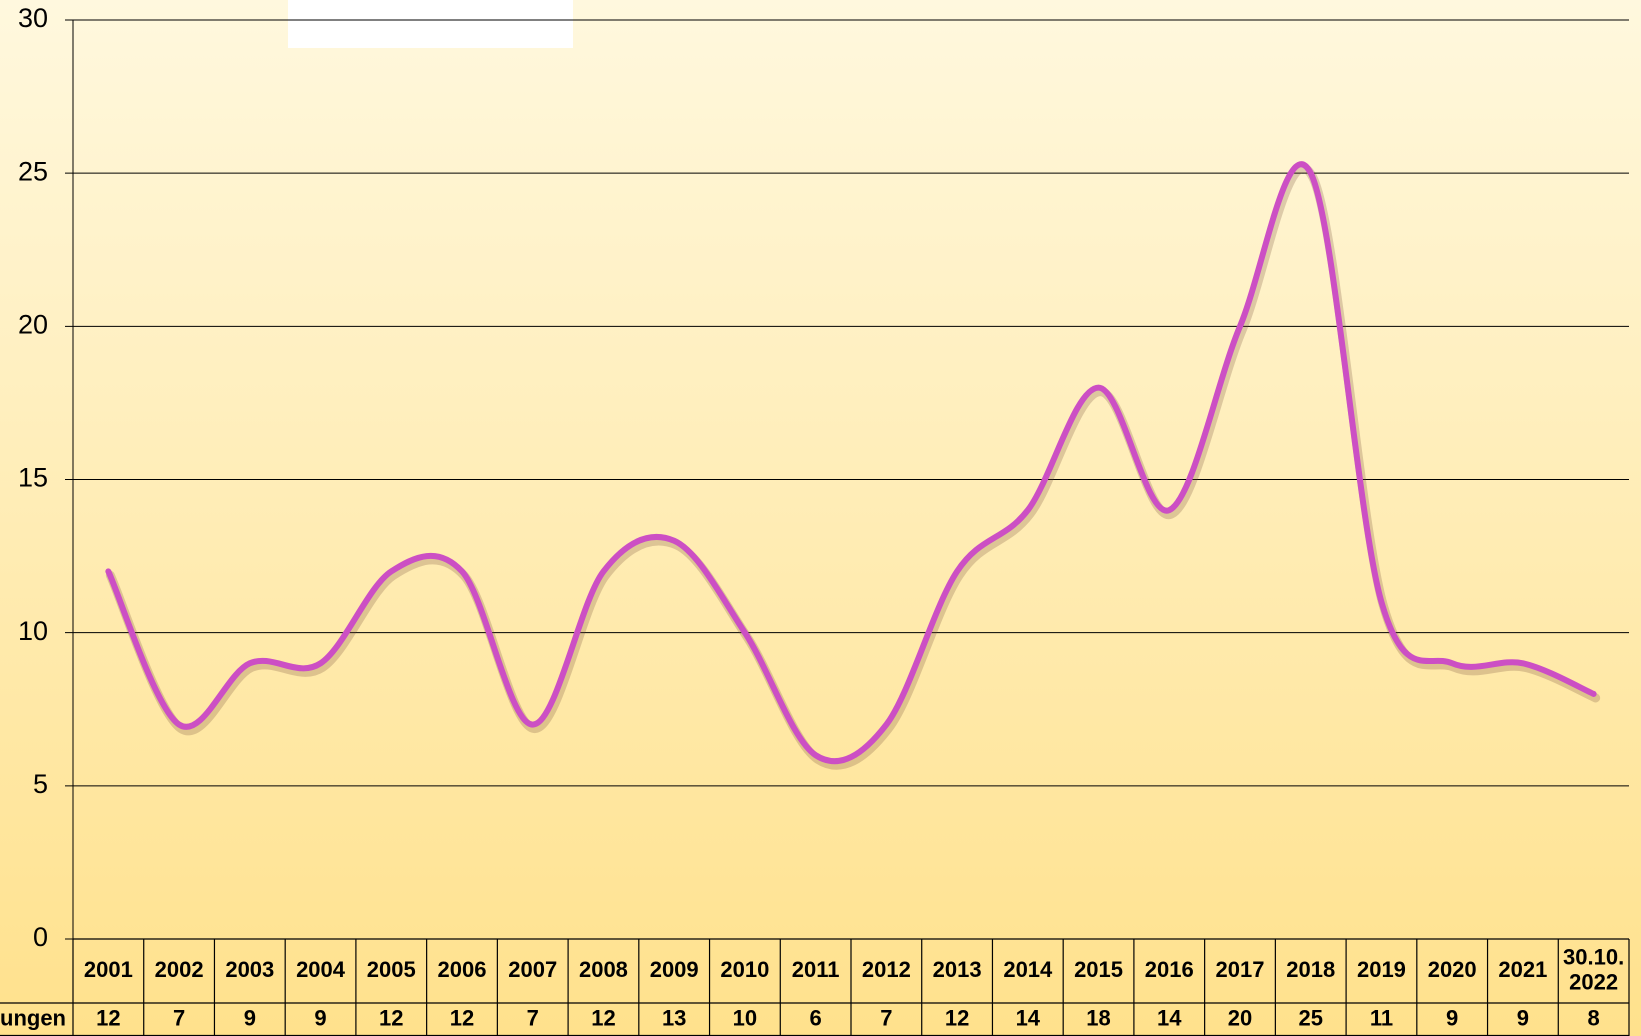 The height and width of the screenshot is (1036, 1641). Describe the element at coordinates (1522, 969) in the screenshot. I see `x-tick-label: 2021` at that location.